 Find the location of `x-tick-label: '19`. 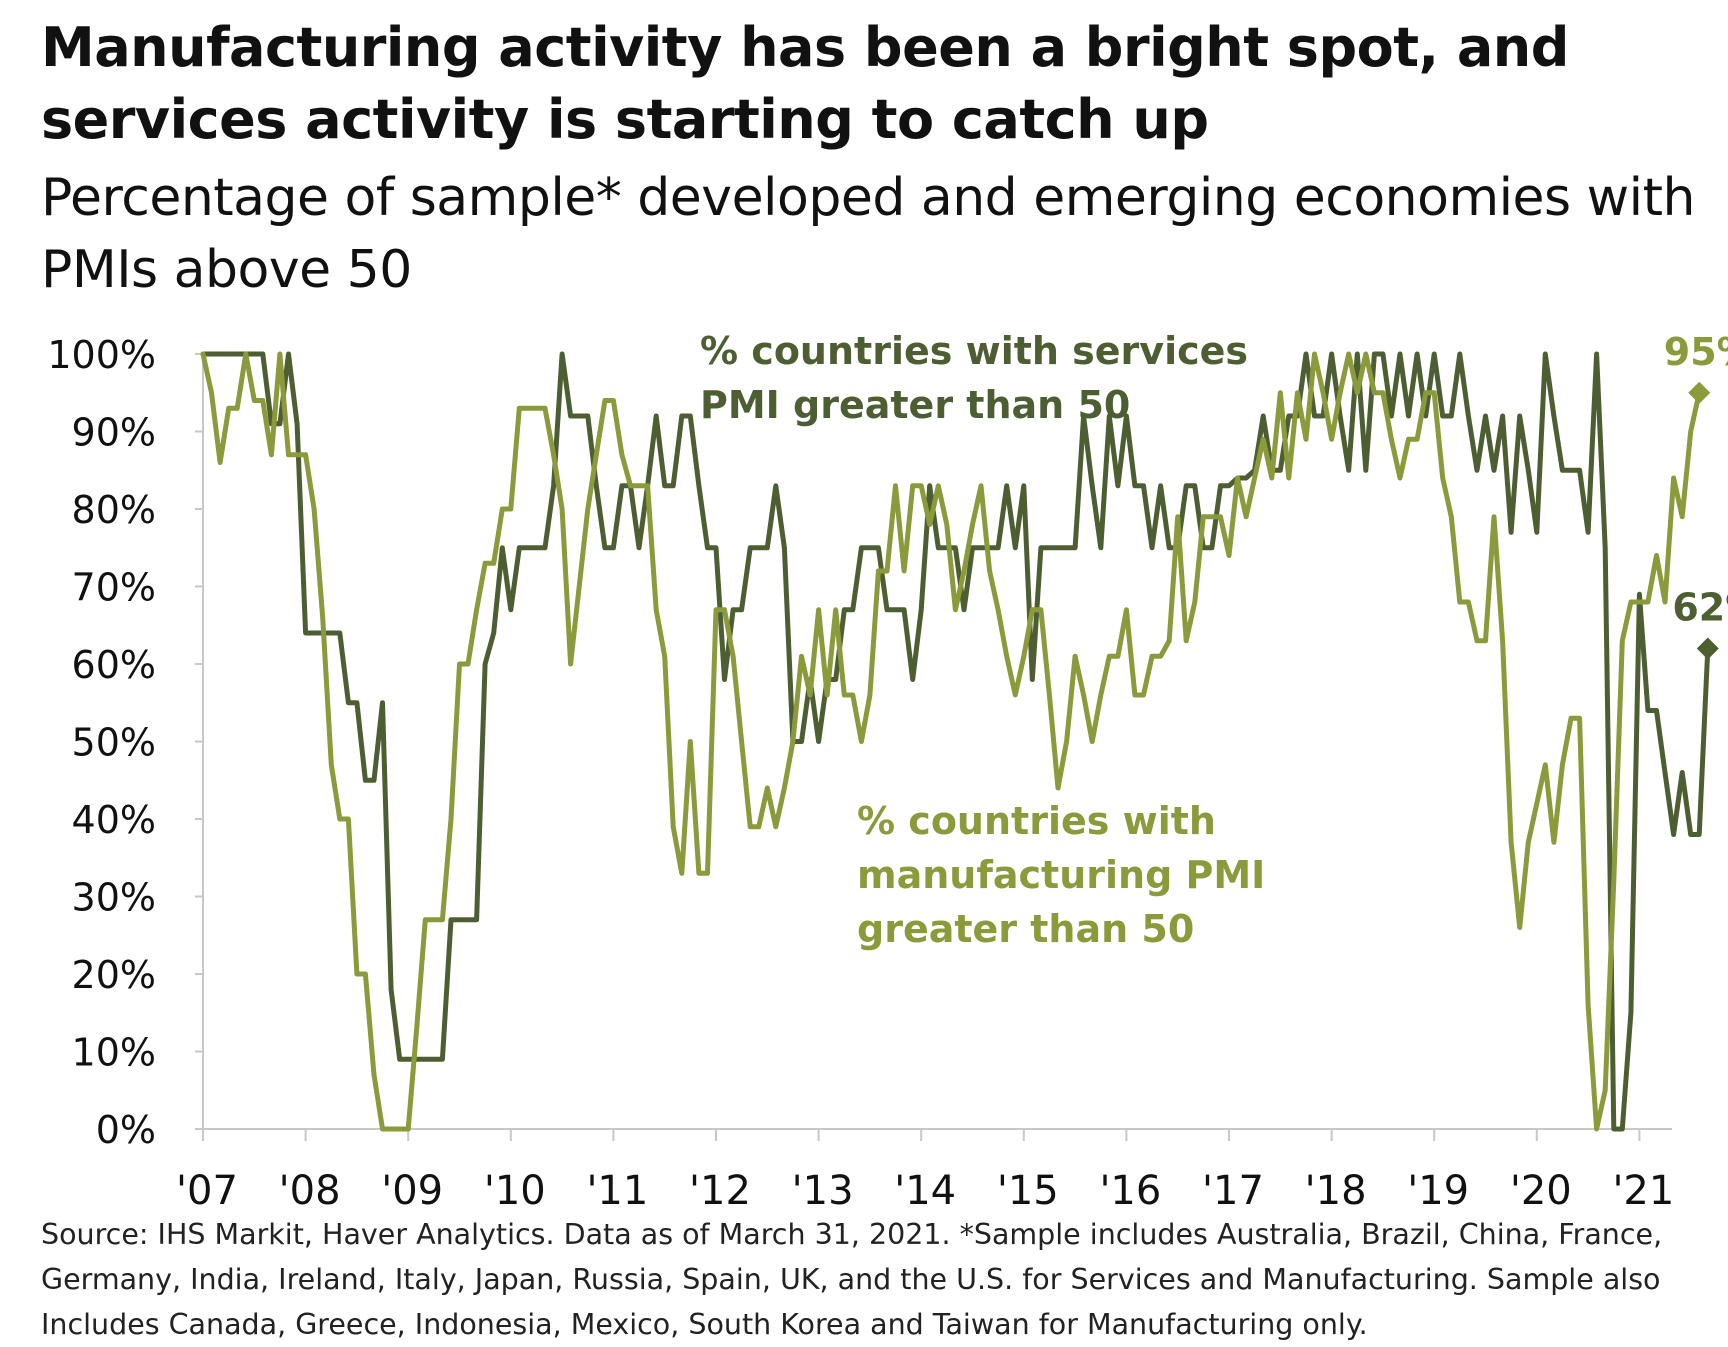

x-tick-label: '19 is located at coordinates (1438, 1191).